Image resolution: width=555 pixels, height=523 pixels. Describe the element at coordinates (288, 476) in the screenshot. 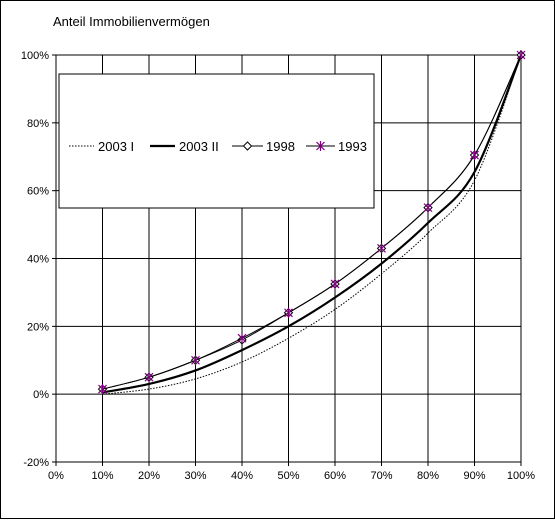

I see `x-tick-label: 50%` at that location.